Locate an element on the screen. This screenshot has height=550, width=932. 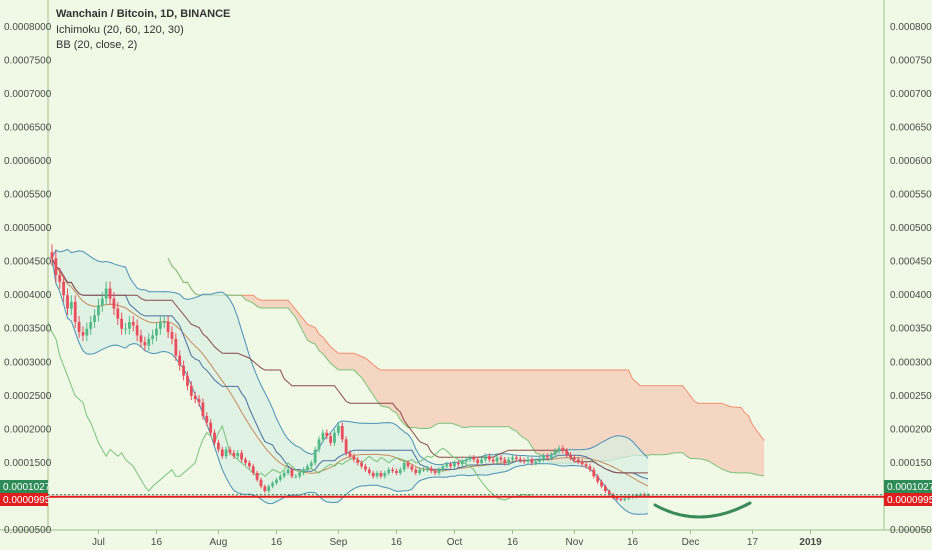
svg-text: 0.0000995 is located at coordinates (909, 500).